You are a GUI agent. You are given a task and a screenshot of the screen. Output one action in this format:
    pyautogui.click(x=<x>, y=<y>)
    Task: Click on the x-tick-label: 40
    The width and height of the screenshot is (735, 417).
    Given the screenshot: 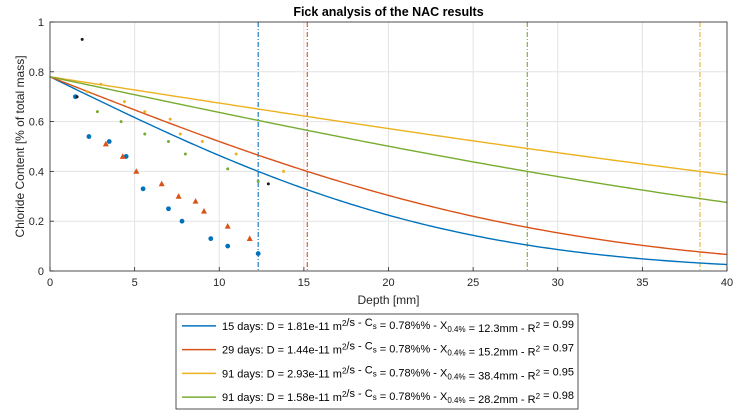 What is the action you would take?
    pyautogui.click(x=727, y=283)
    